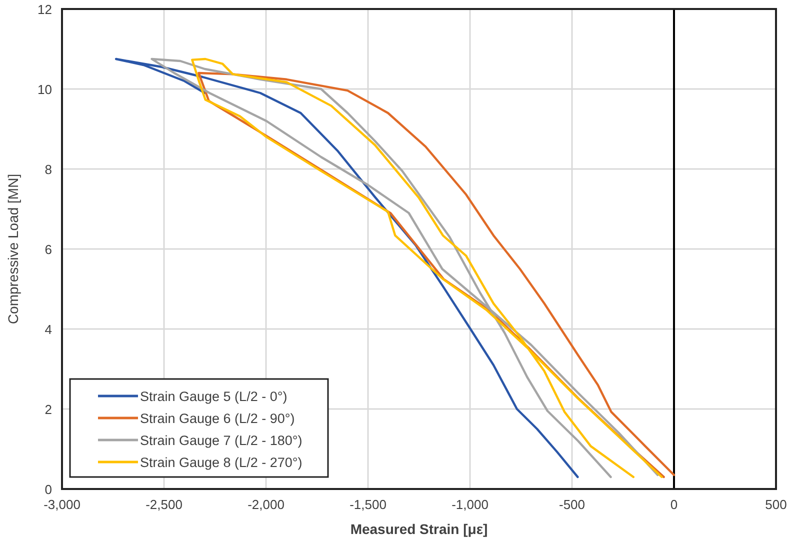 Image resolution: width=791 pixels, height=552 pixels. I want to click on x-tick-label: -2,000, so click(266, 504).